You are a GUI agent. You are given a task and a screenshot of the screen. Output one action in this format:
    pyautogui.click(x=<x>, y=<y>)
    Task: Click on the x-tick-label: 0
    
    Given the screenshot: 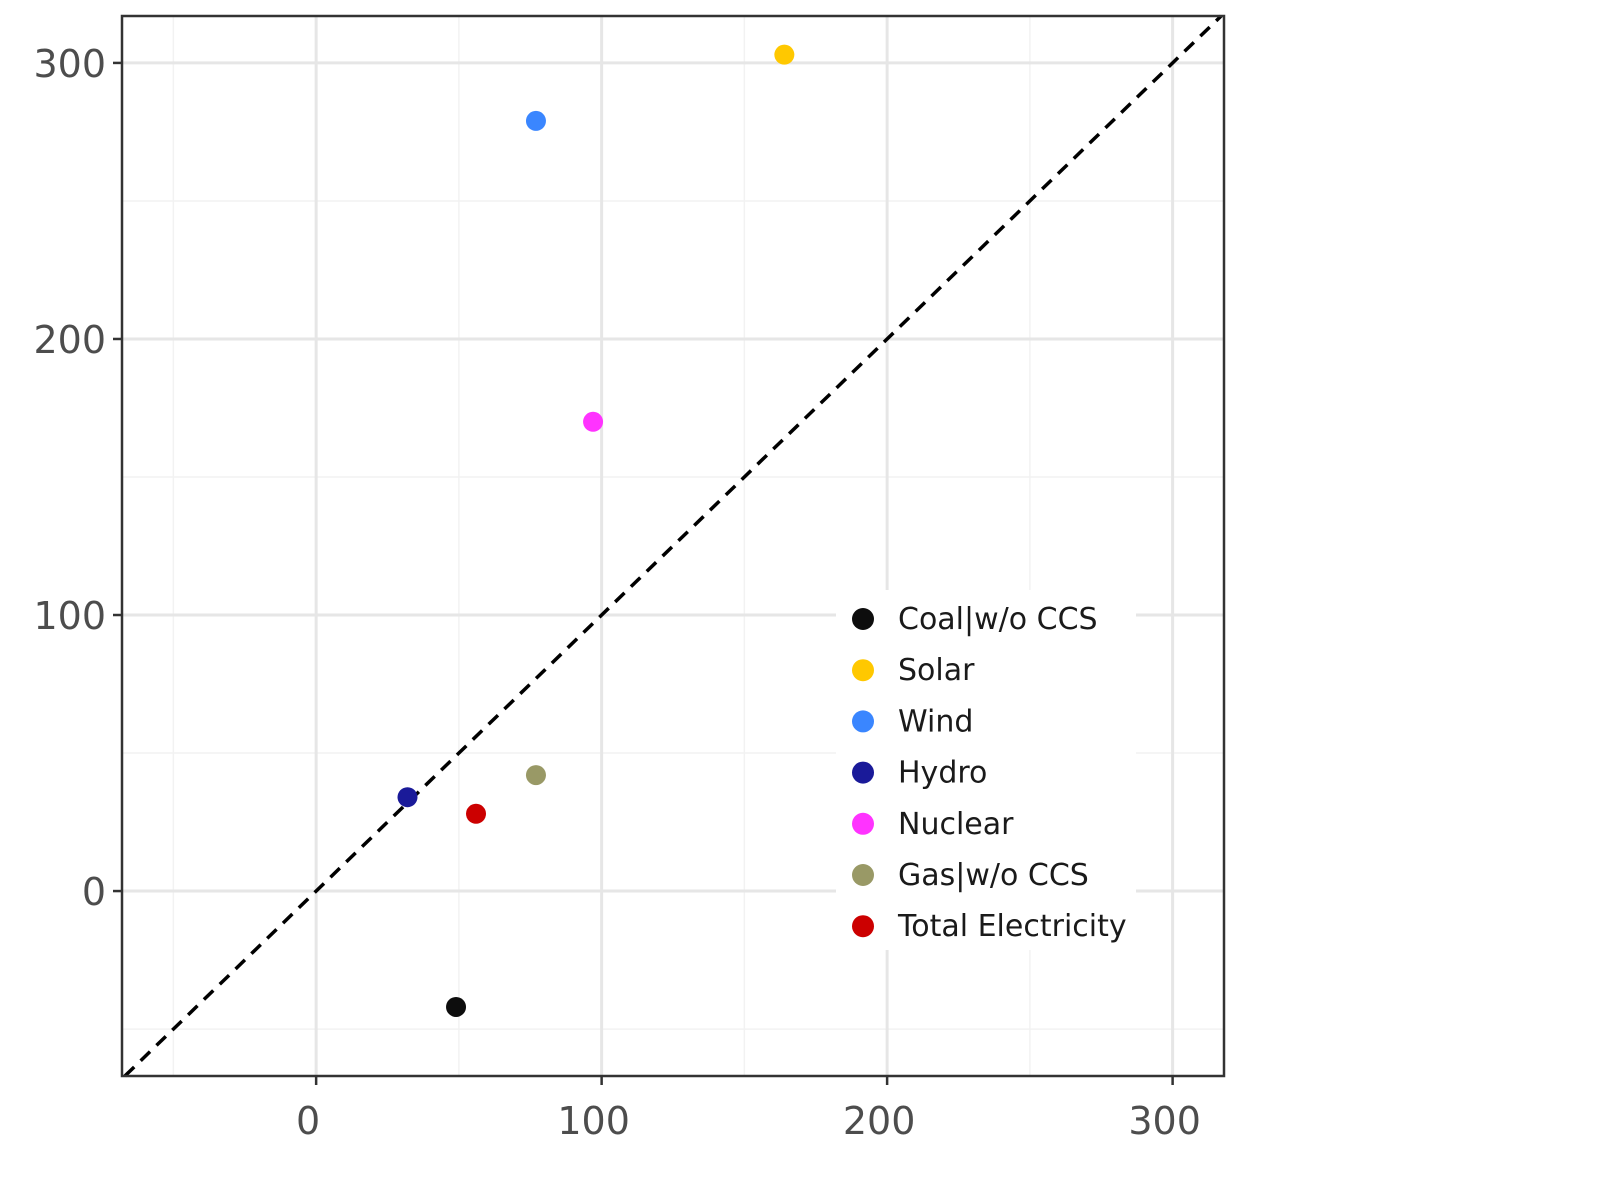 What is the action you would take?
    pyautogui.click(x=308, y=1121)
    